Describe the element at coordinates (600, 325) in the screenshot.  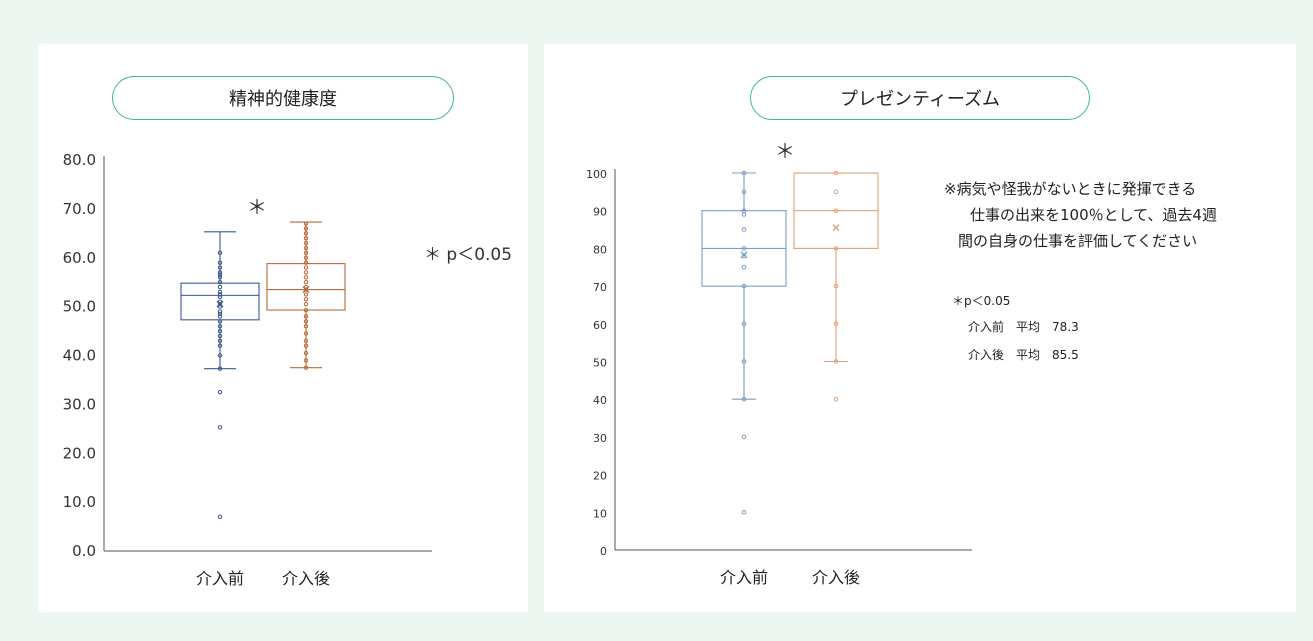
I see `y-tick-label: 60` at that location.